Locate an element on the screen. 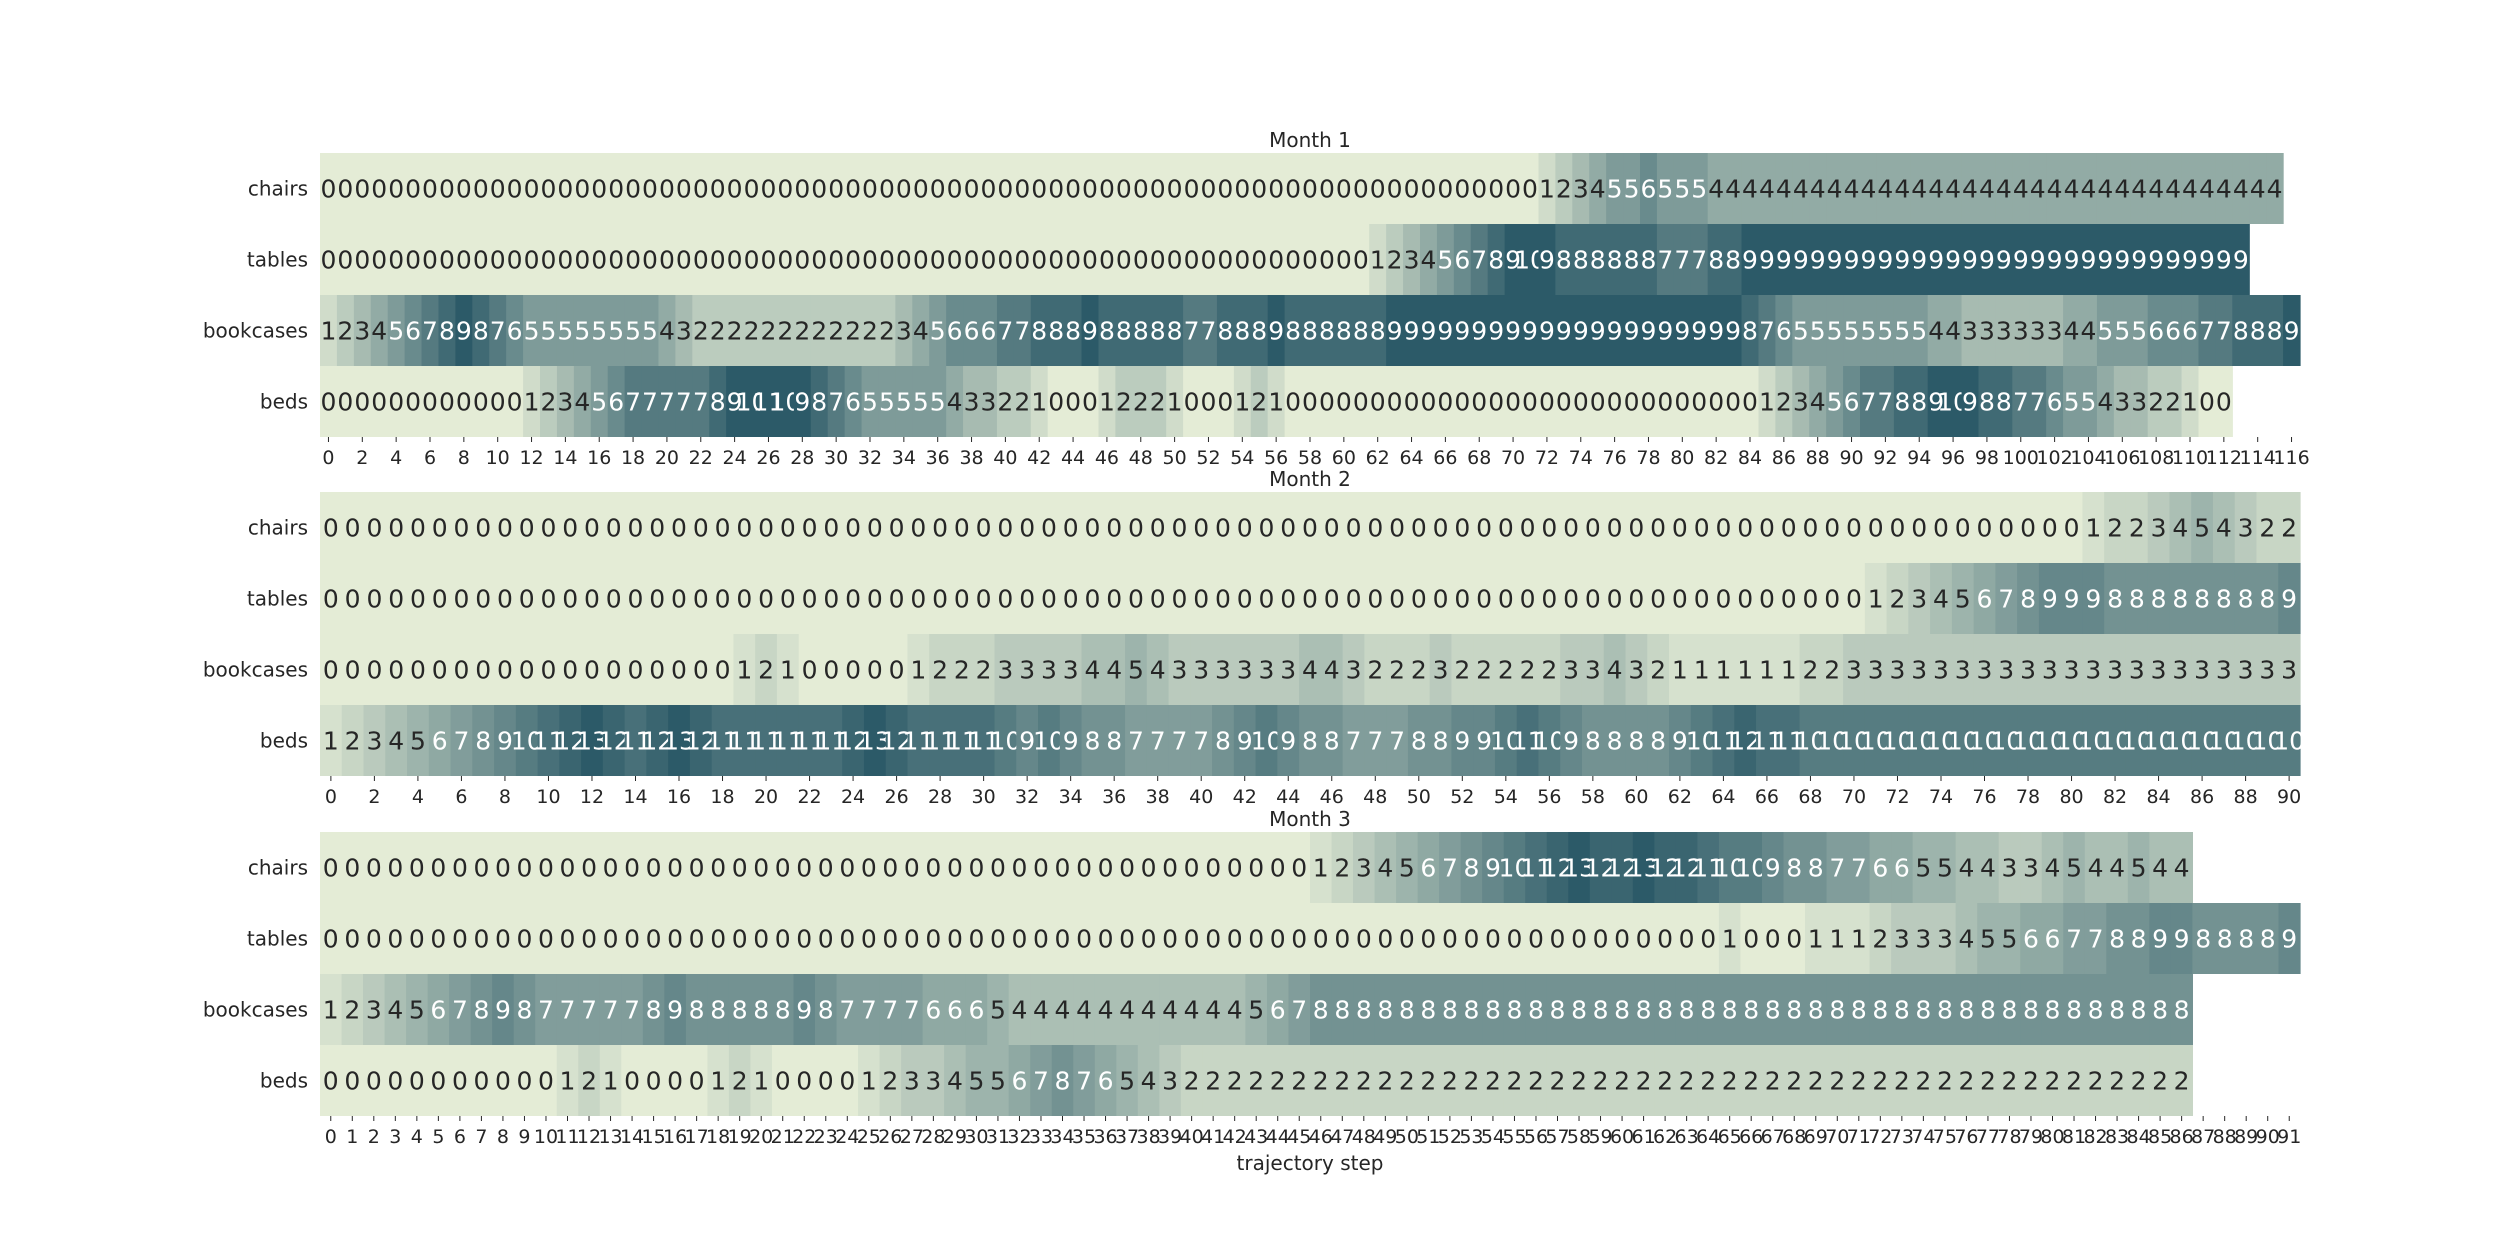 The height and width of the screenshot is (1260, 2520). x-tick-label: 72 is located at coordinates (1897, 797).